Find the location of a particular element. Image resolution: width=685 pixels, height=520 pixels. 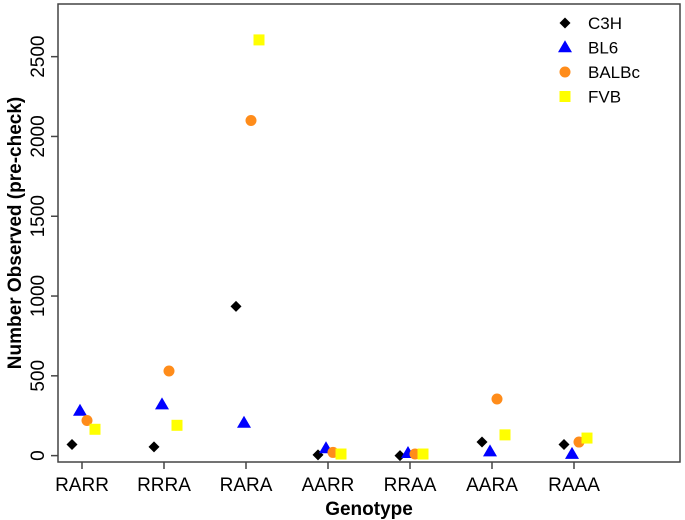

y-axis-title: Number Observed (pre-check) is located at coordinates (15, 233).